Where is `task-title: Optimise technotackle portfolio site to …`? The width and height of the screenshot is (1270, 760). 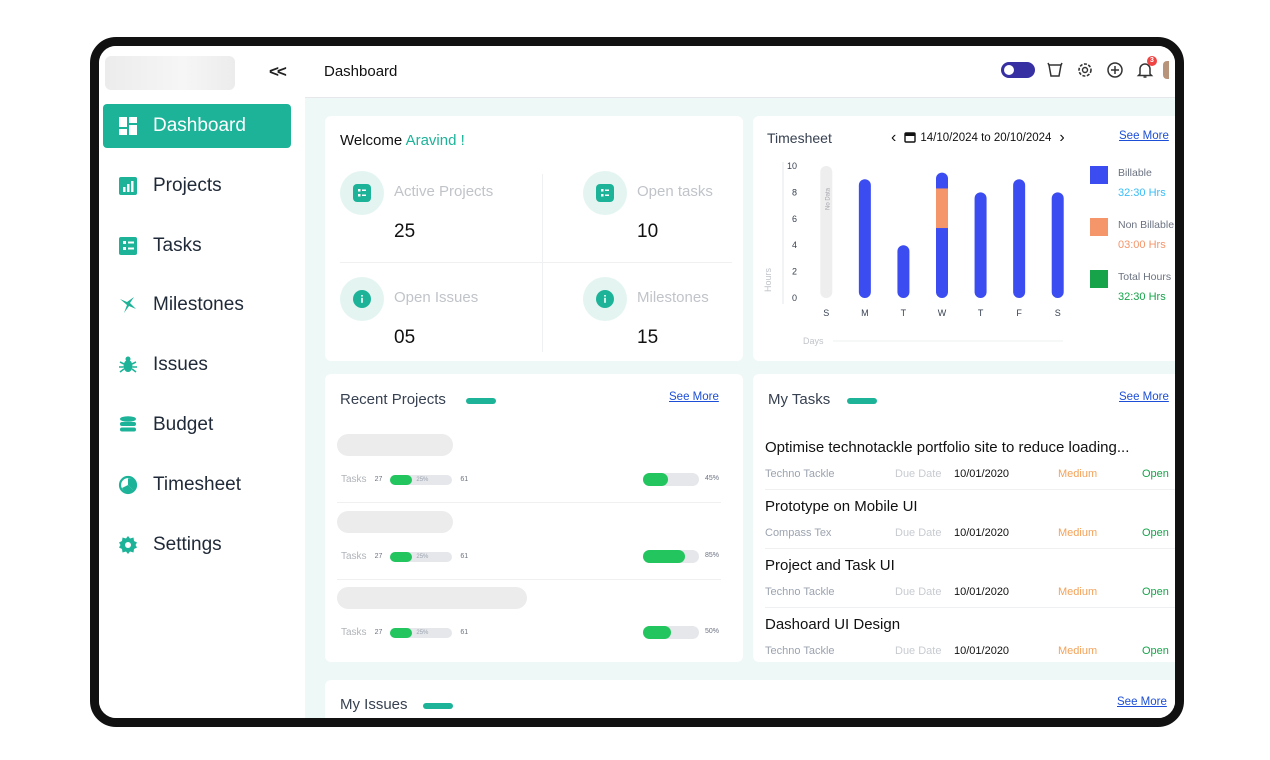 task-title: Optimise technotackle portfolio site to … is located at coordinates (947, 447).